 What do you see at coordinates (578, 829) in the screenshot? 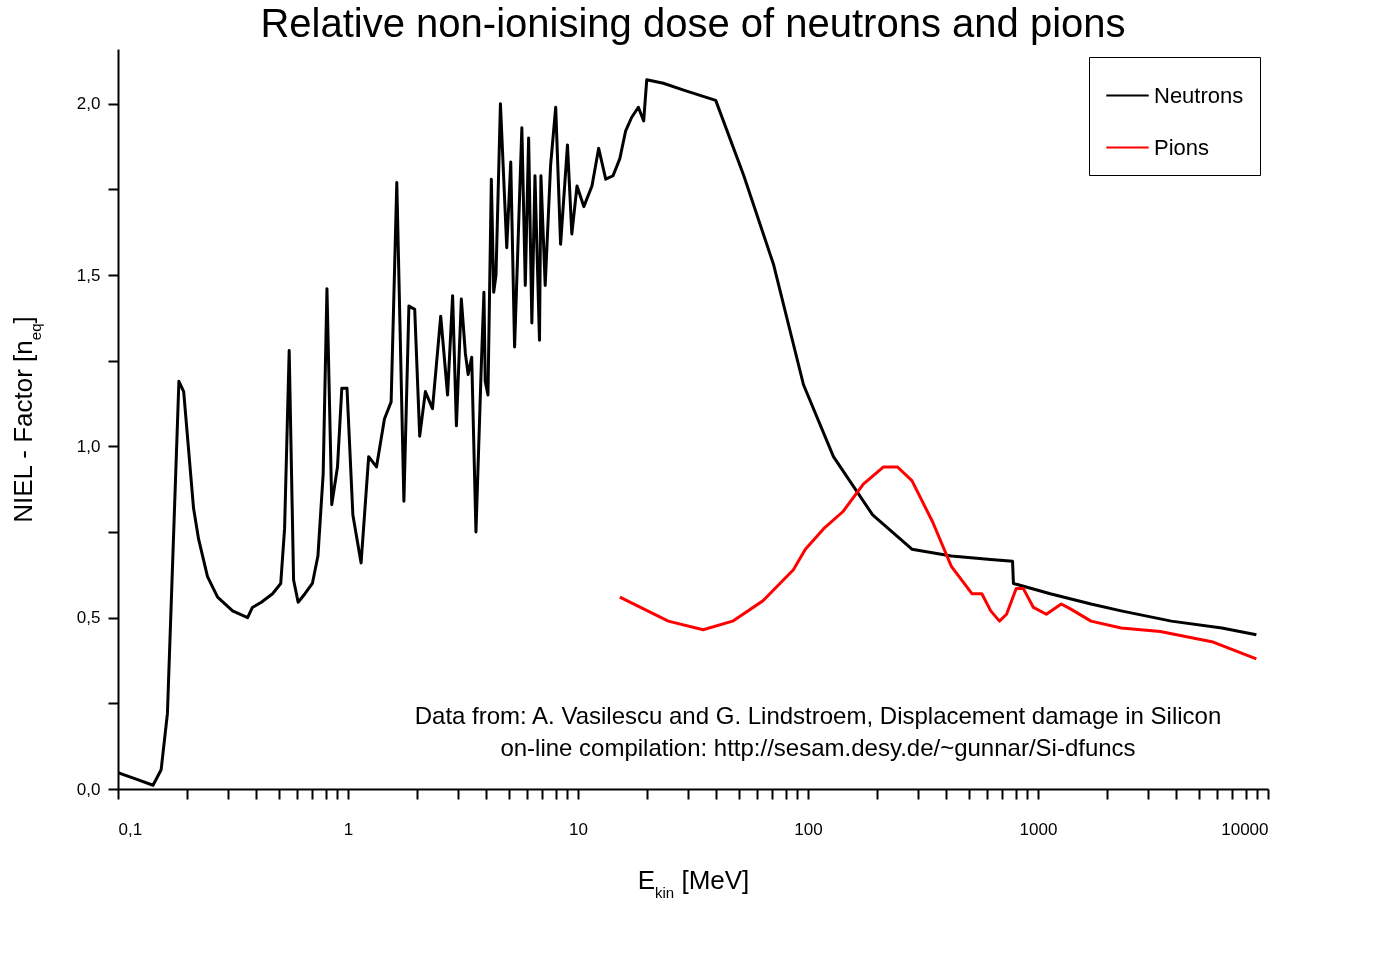
I see `x-tick-label: 10` at bounding box center [578, 829].